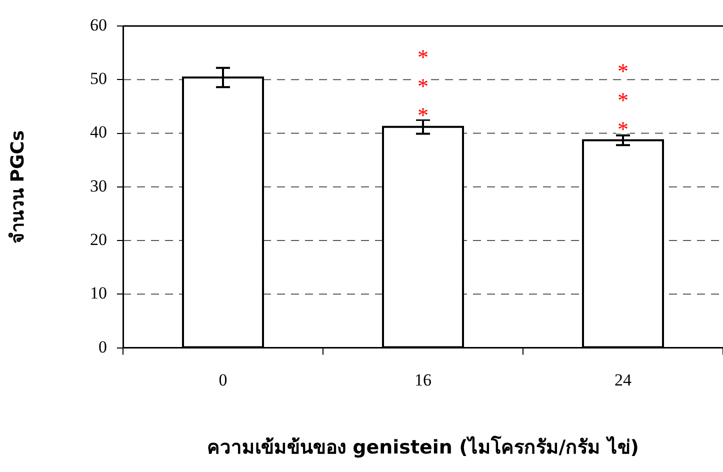  I want to click on y-tick-label: 10, so click(98, 293).